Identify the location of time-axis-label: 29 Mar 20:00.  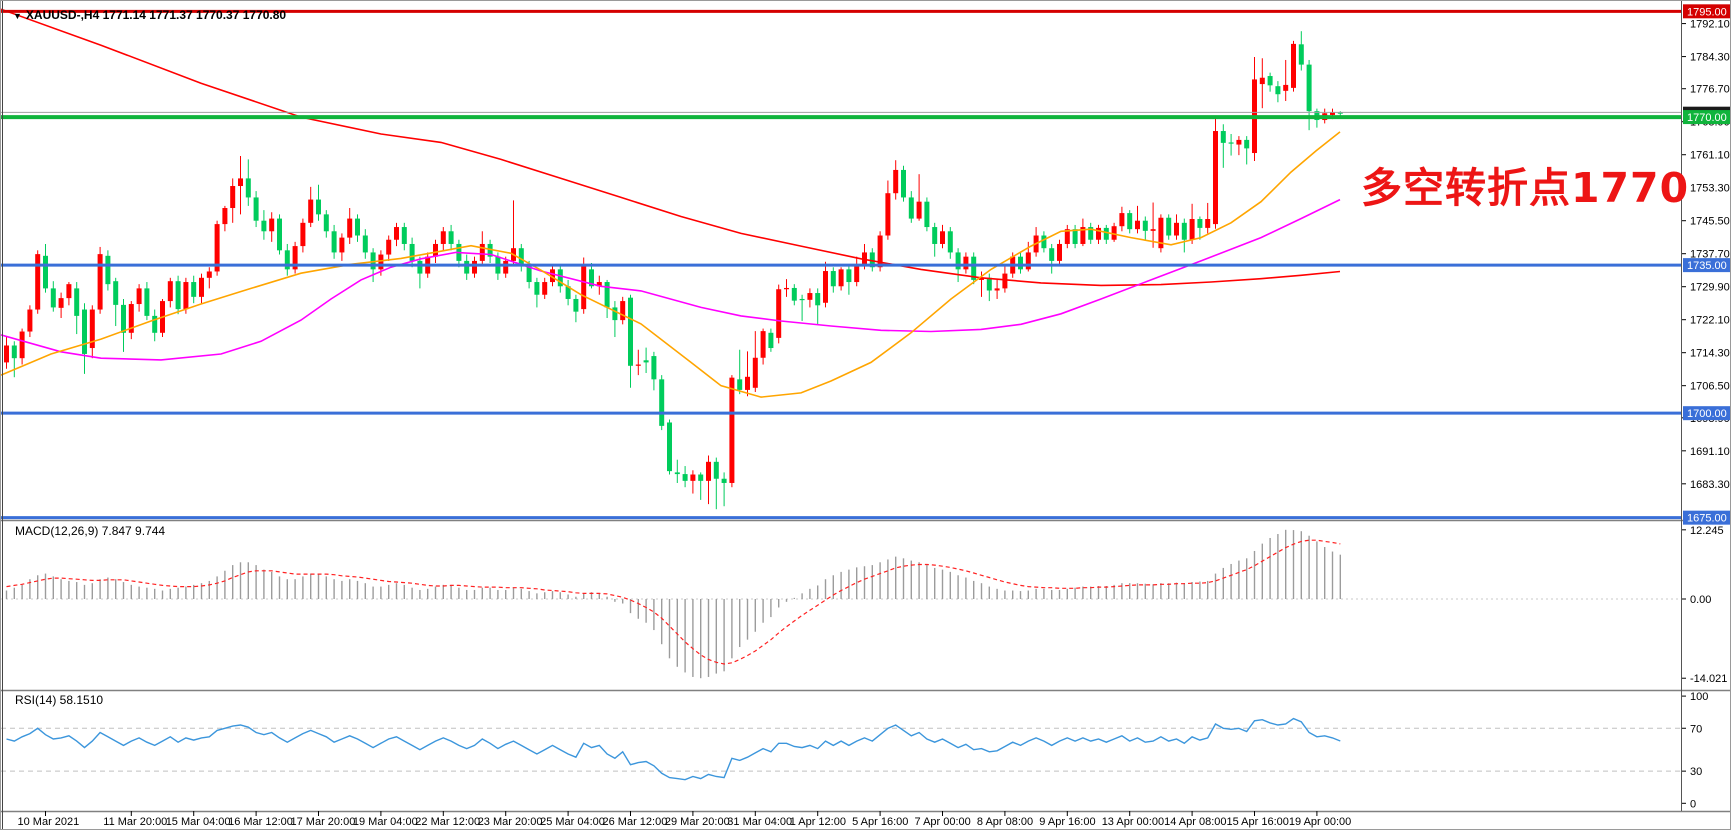
(697, 822).